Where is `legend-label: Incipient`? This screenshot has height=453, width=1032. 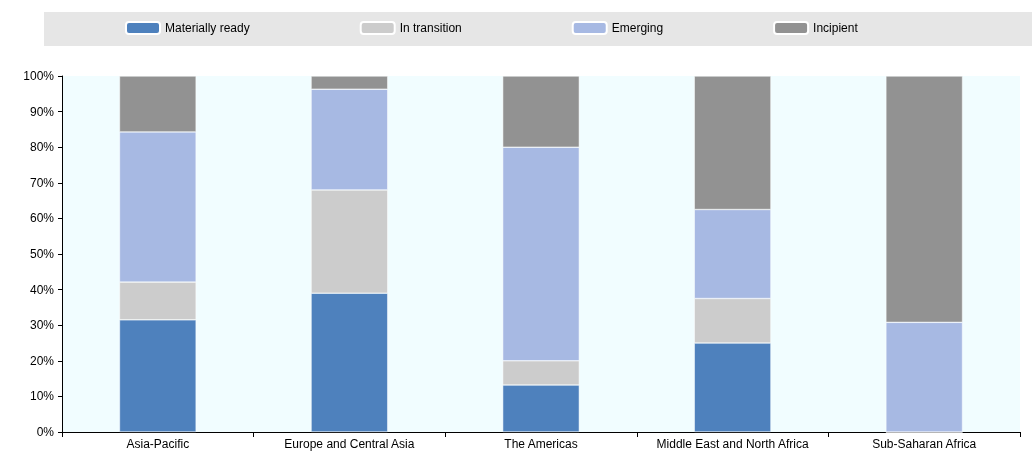 legend-label: Incipient is located at coordinates (836, 28).